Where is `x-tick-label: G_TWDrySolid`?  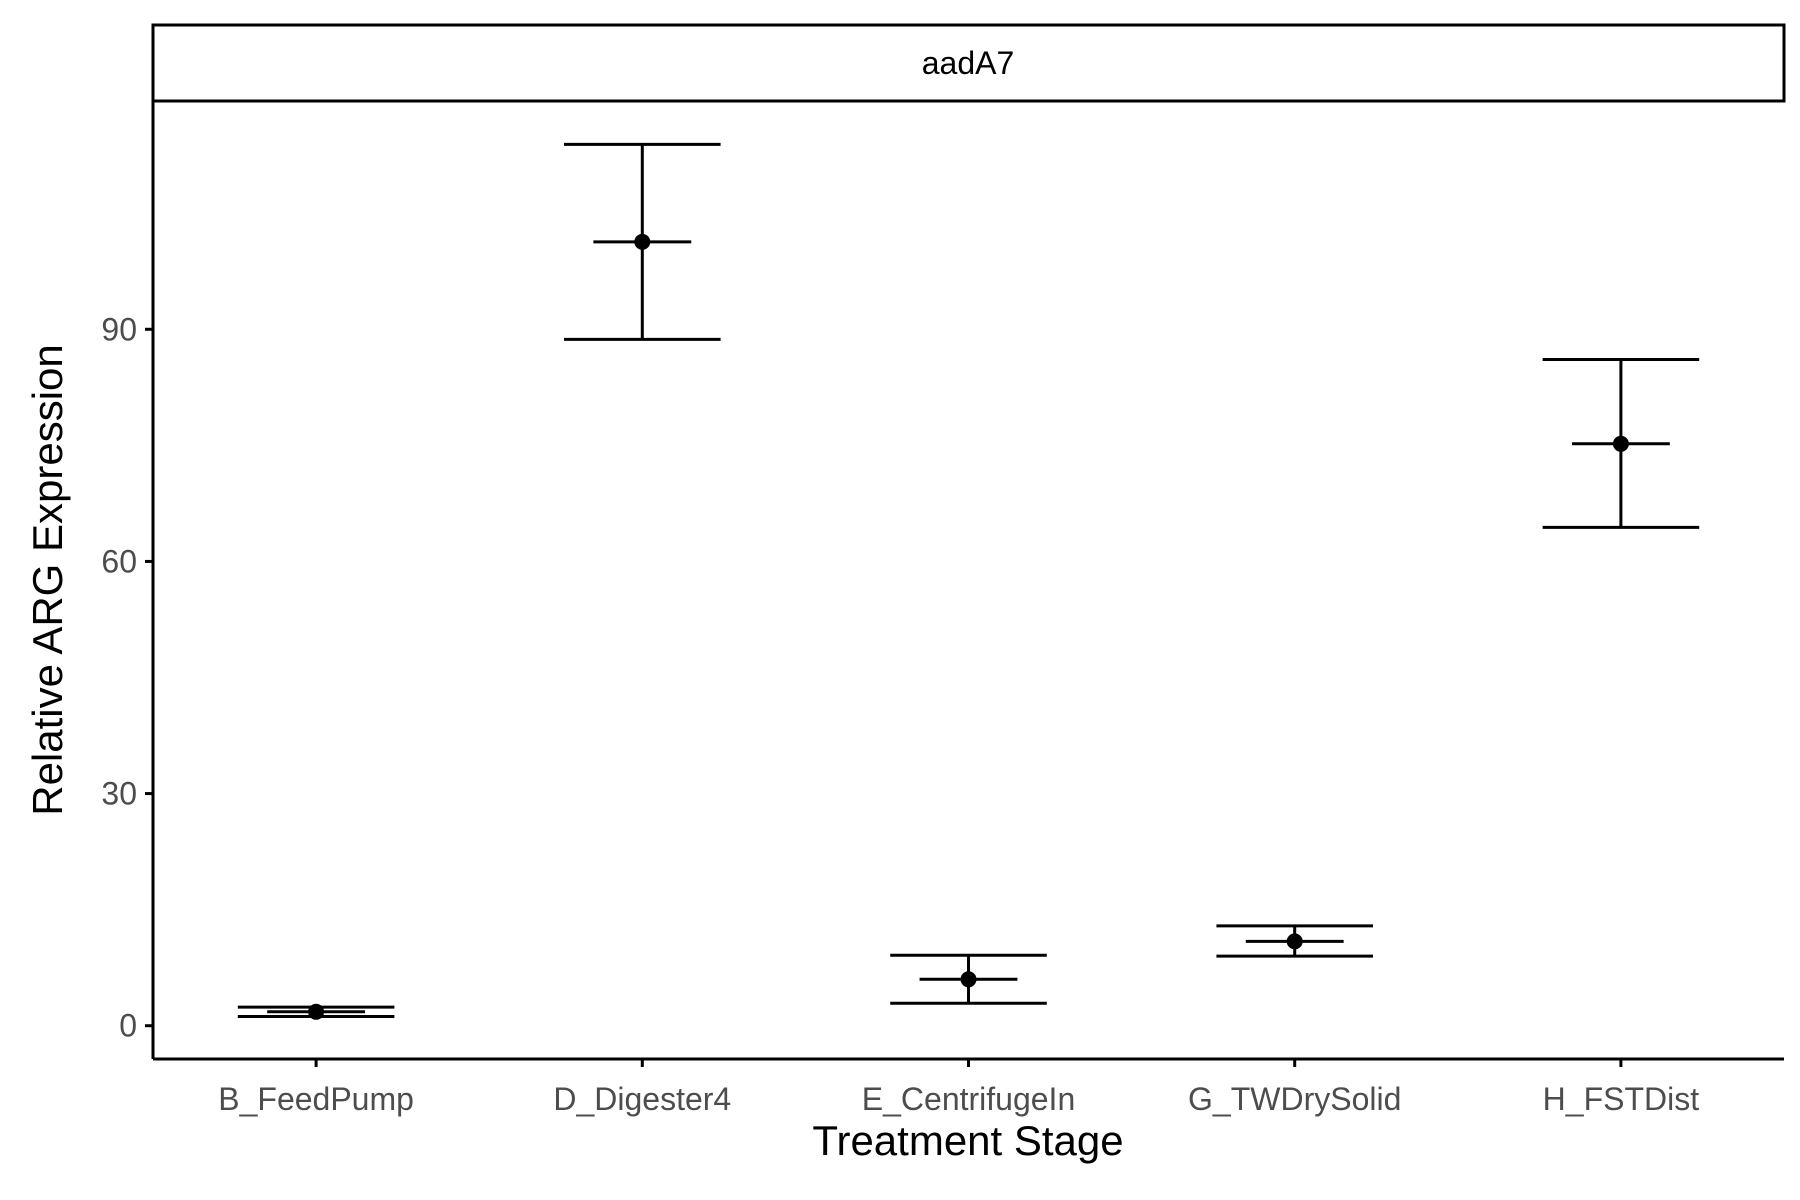 x-tick-label: G_TWDrySolid is located at coordinates (1294, 1099).